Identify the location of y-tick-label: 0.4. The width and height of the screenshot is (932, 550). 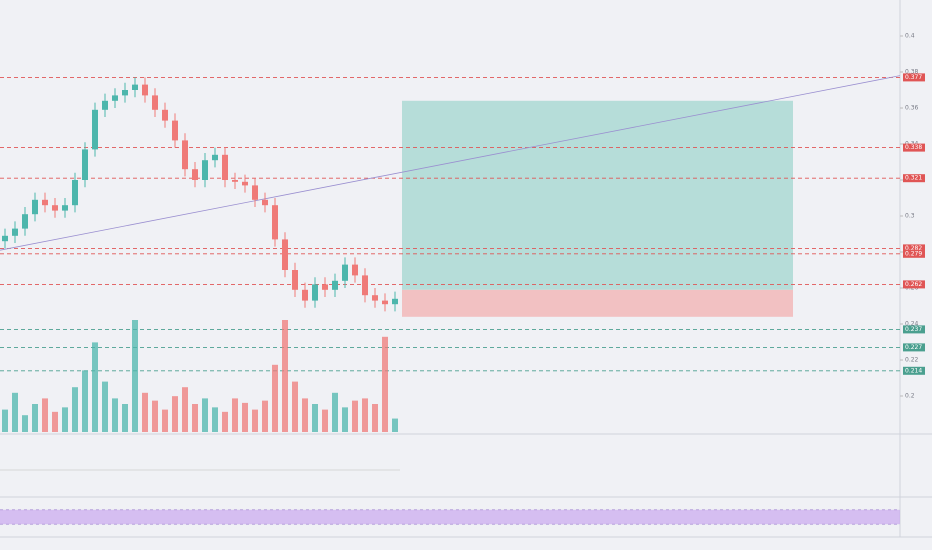
(910, 36).